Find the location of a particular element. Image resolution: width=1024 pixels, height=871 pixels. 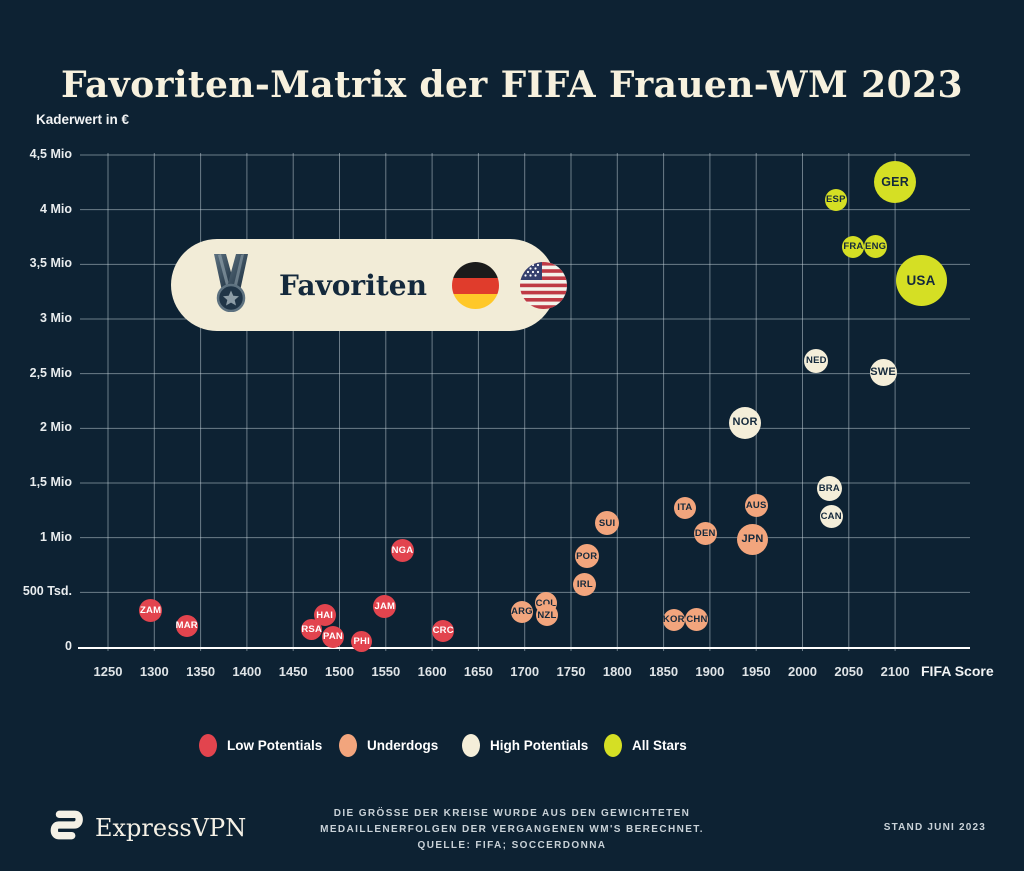

legend-item-low-potentials: Low Potentials is located at coordinates (260, 745).